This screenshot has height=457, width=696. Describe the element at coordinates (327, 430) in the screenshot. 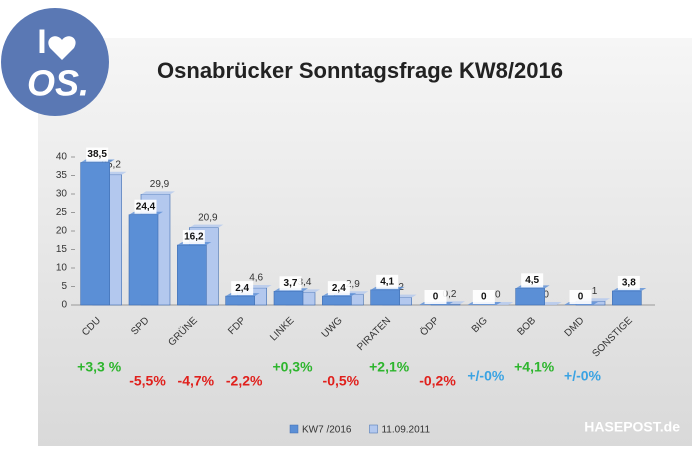

I see `legend-label: KW7 /2016` at that location.